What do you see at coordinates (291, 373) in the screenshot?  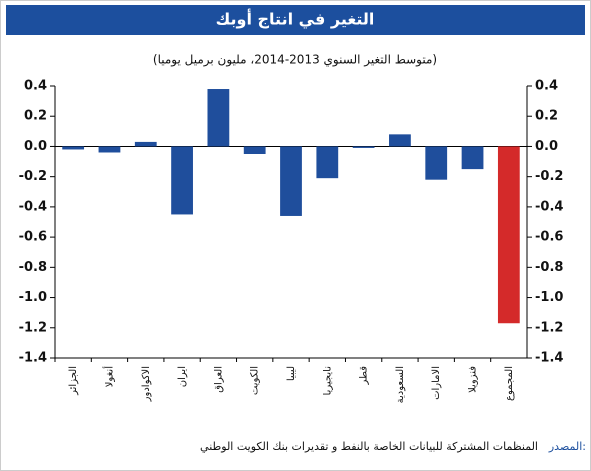 I see `x-tick-label: ليبيا` at bounding box center [291, 373].